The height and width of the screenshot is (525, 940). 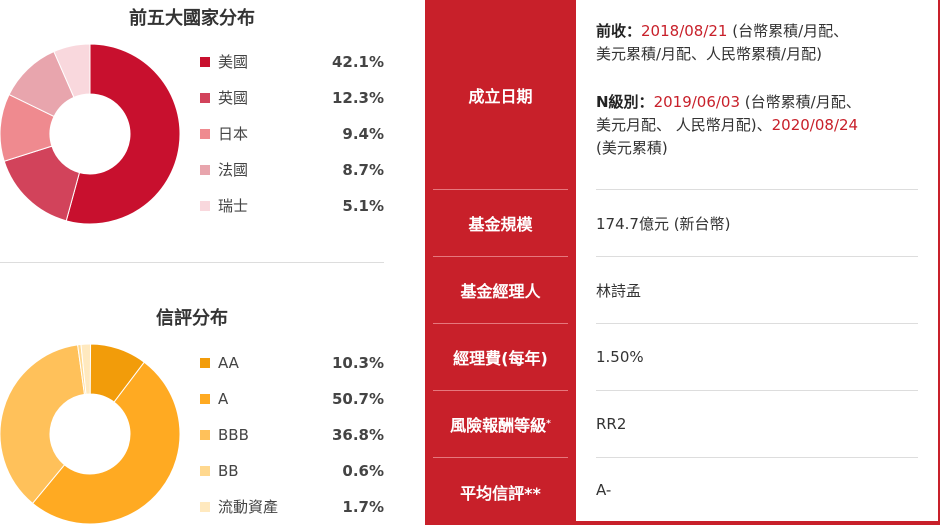 What do you see at coordinates (233, 98) in the screenshot?
I see `legend-label: 英國` at bounding box center [233, 98].